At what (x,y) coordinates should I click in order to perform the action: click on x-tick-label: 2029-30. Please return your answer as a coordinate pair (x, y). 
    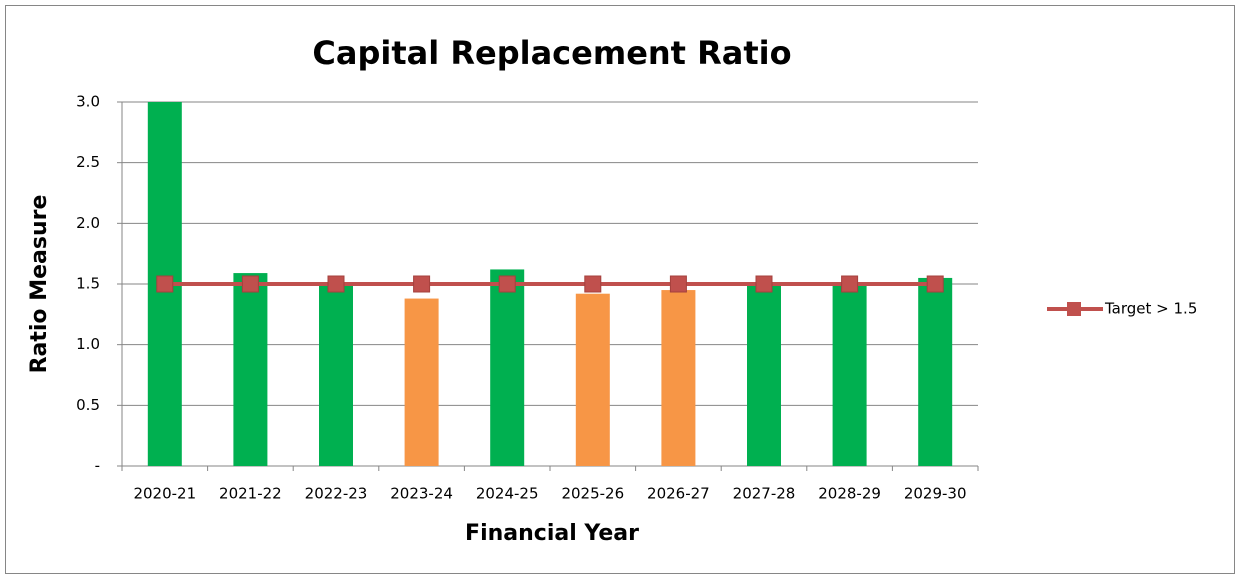
    Looking at the image, I should click on (935, 494).